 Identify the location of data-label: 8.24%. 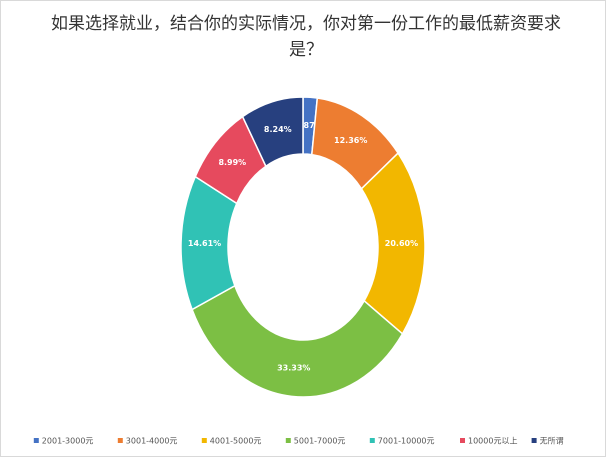
(278, 129).